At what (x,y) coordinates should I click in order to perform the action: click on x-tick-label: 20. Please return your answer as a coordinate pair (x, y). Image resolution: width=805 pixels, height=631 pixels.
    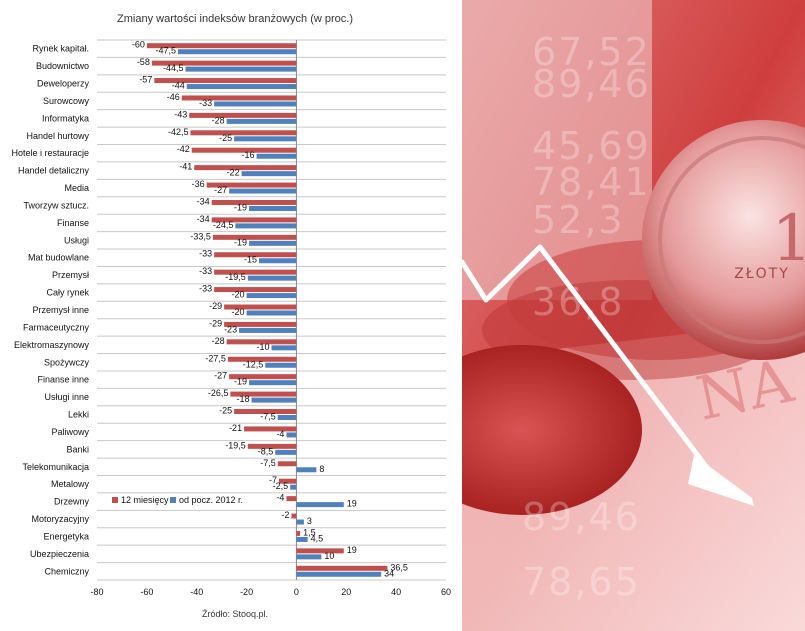
    Looking at the image, I should click on (346, 592).